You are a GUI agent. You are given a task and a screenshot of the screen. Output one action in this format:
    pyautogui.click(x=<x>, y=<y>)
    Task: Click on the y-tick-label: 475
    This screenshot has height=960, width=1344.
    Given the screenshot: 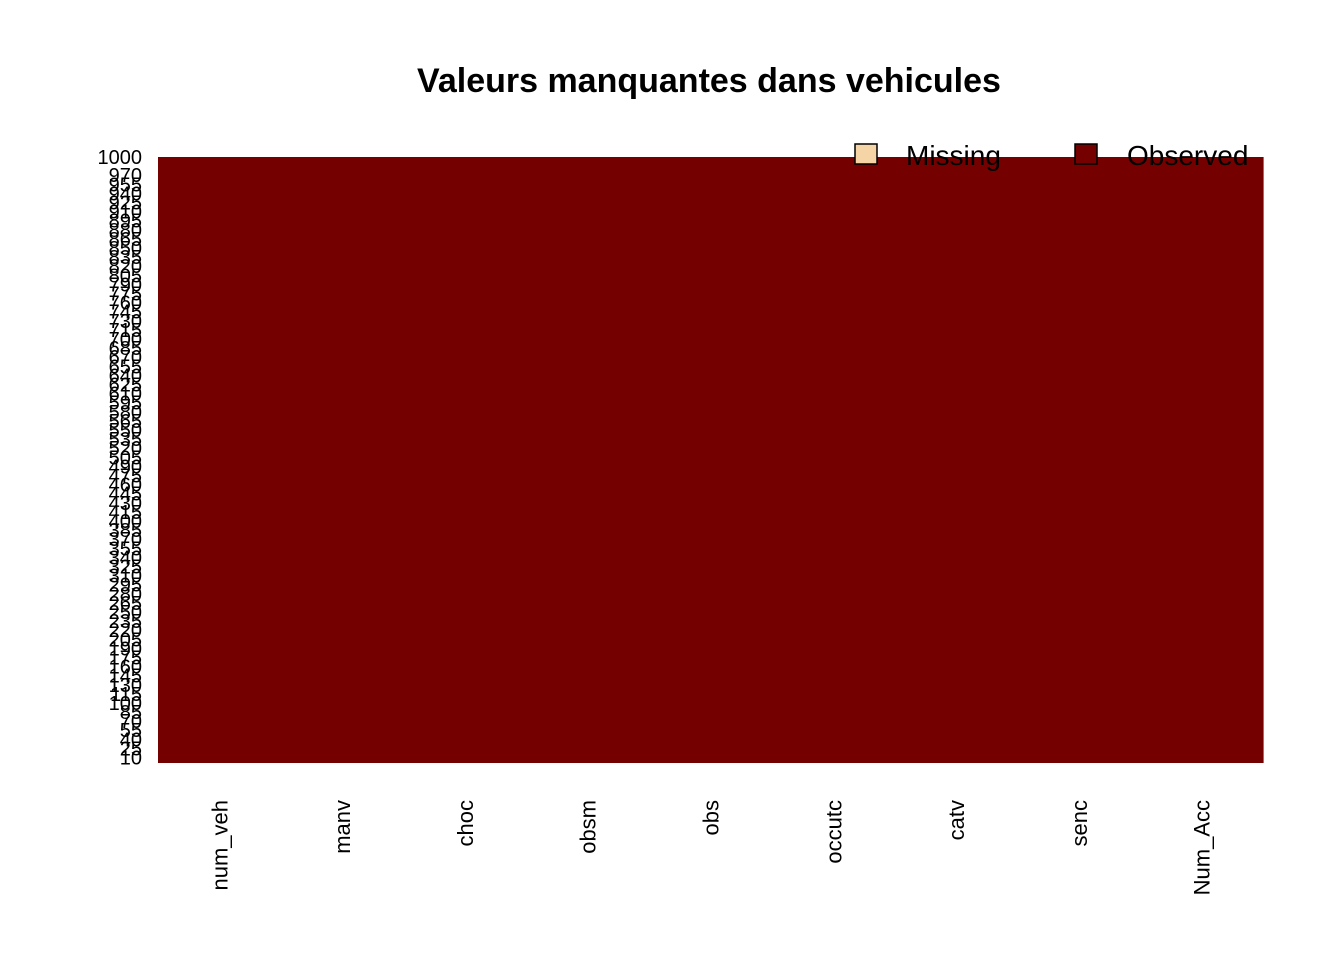 What is the action you would take?
    pyautogui.click(x=125, y=476)
    